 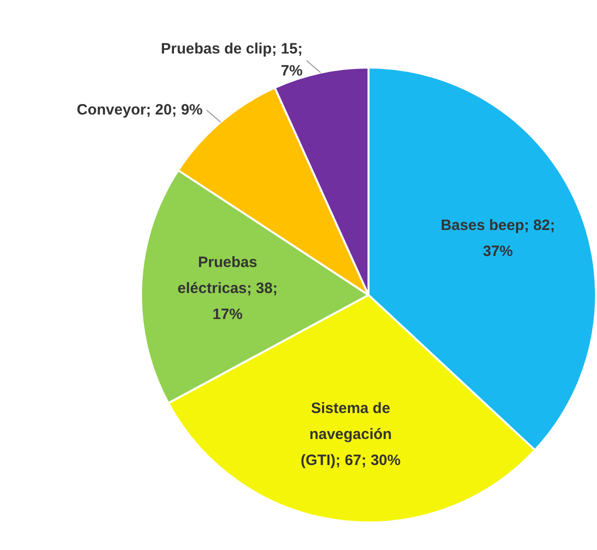 I want to click on slice-label: Conveyor; 20; 9%, so click(x=139, y=109).